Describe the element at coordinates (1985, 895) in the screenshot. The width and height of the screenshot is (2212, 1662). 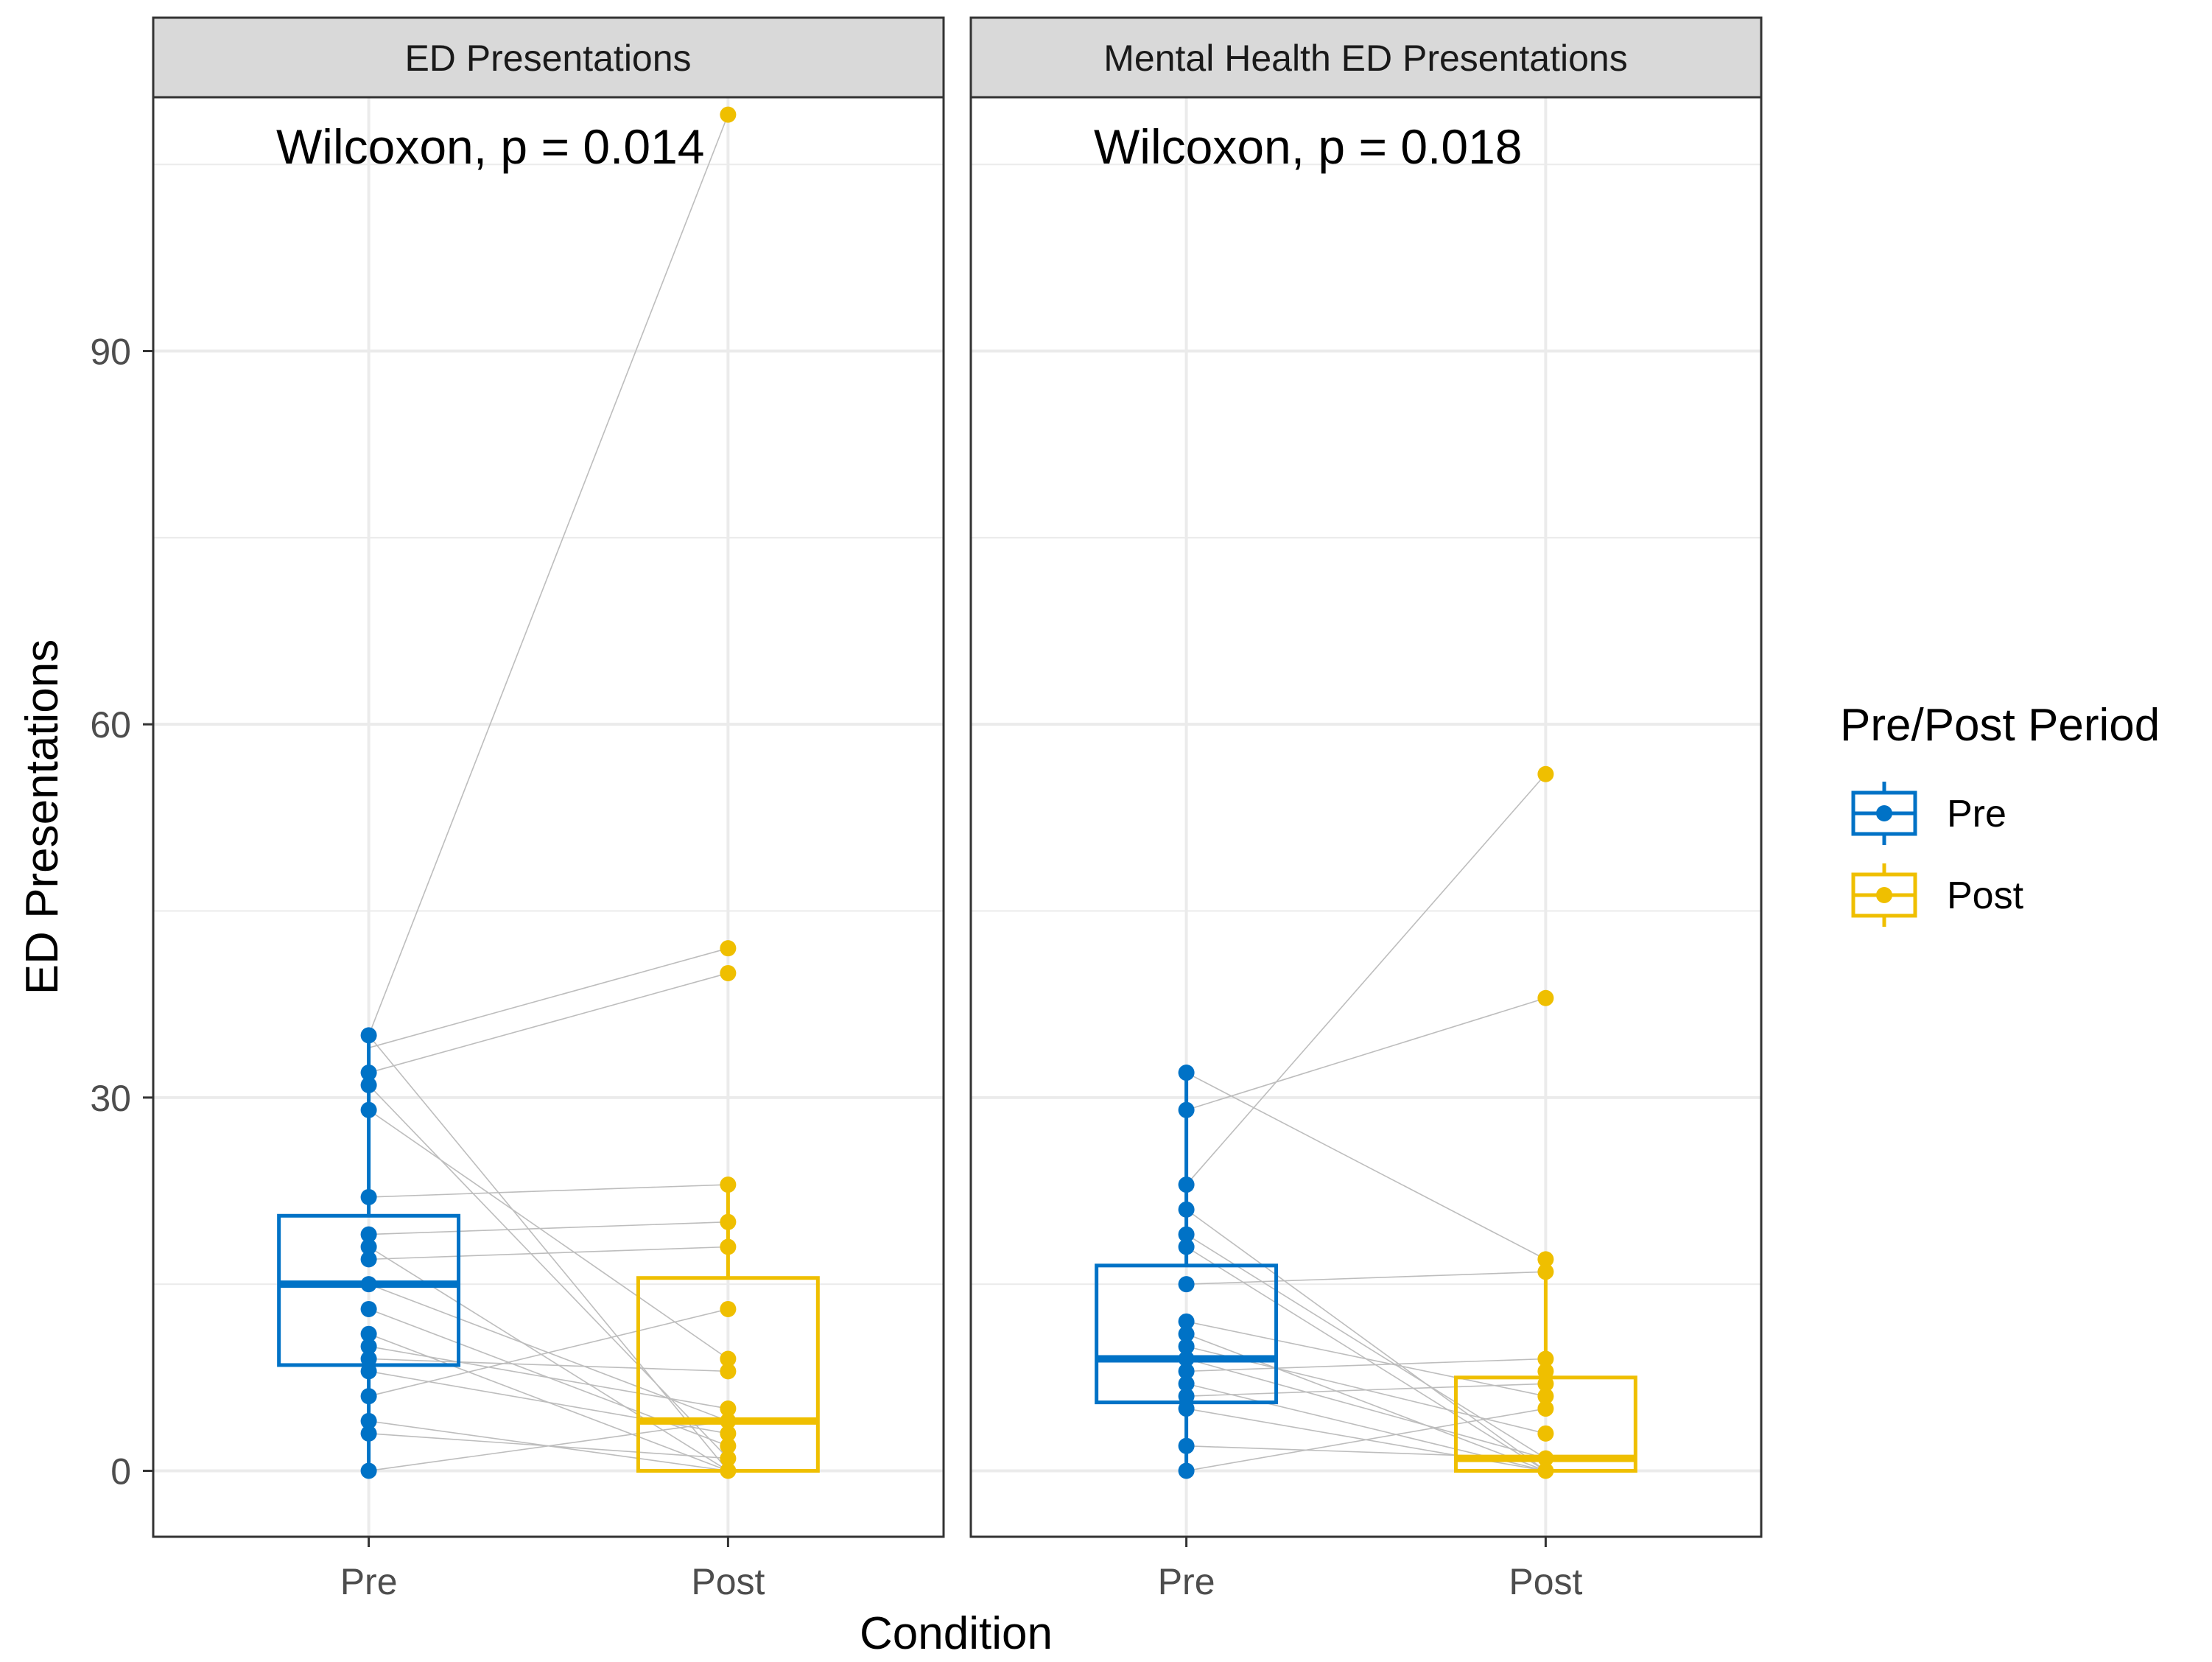
I see `legend-label-post: Post` at that location.